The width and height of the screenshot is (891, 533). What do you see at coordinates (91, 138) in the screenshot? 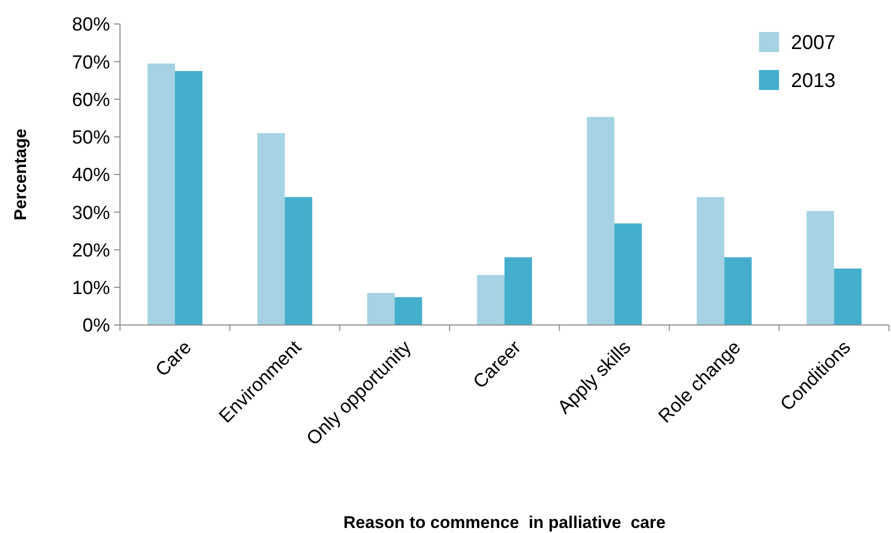
I see `y-tick-label: 50%` at bounding box center [91, 138].